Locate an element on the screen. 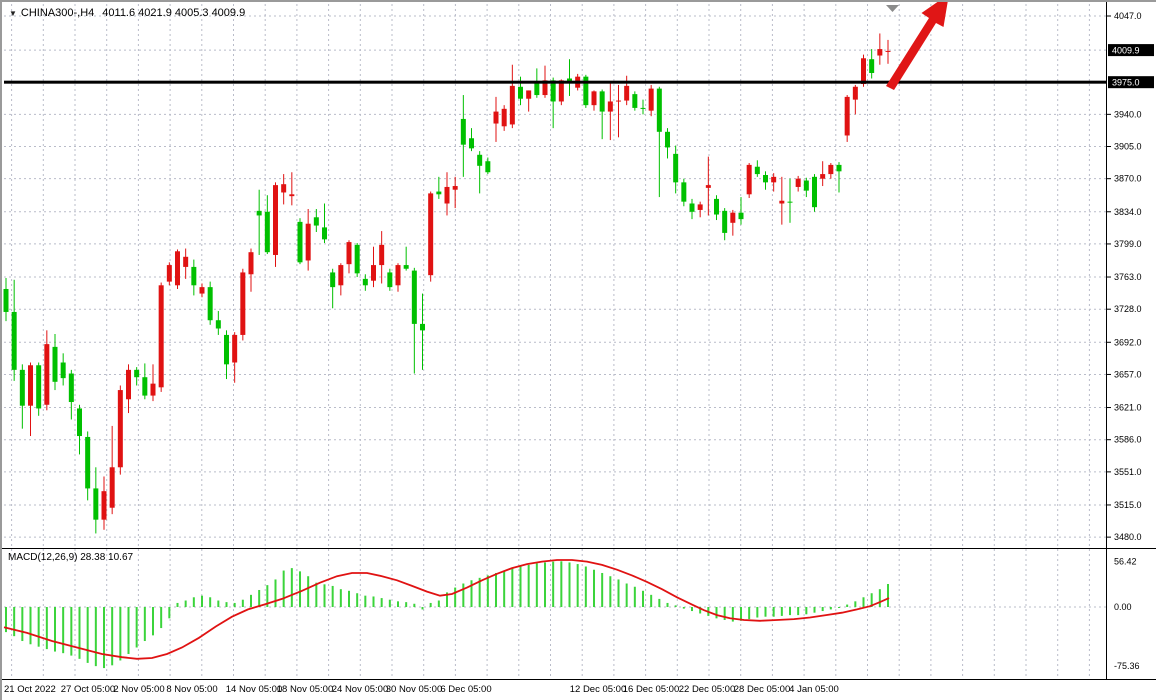  macd-scale-label: 0.00 is located at coordinates (1123, 607).